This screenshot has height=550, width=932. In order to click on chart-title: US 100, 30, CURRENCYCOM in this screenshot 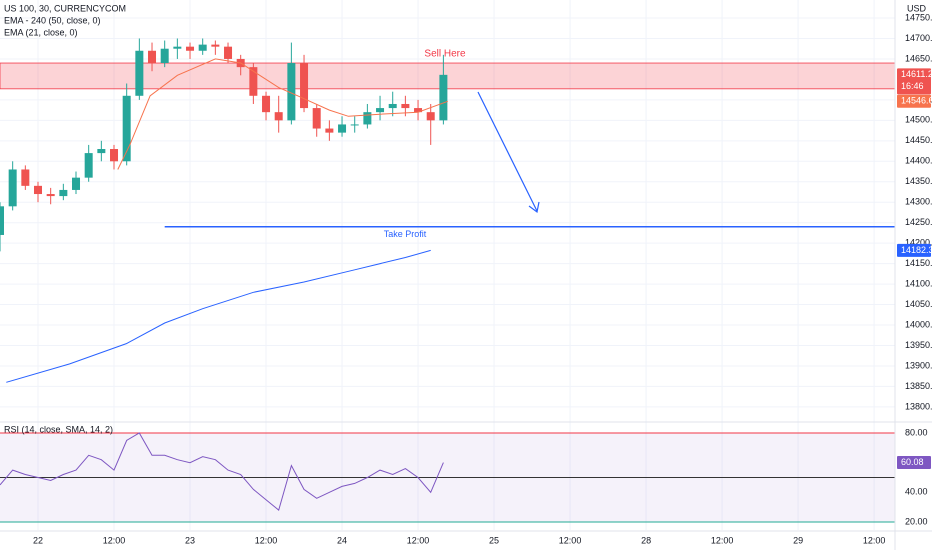, I will do `click(65, 8)`.